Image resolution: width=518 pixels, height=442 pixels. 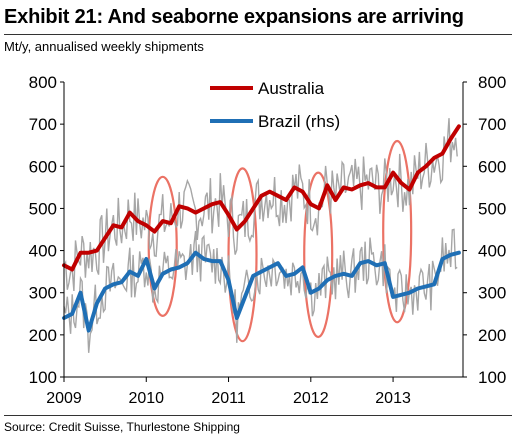 I want to click on y-tick-label: 100, so click(x=43, y=377).